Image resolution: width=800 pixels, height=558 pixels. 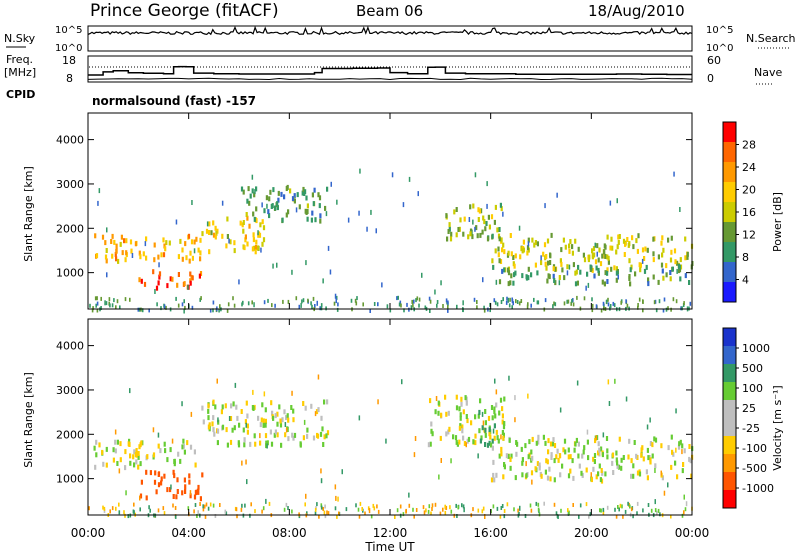 I want to click on velocity-cbar-tick-label: -500, so click(x=754, y=468).